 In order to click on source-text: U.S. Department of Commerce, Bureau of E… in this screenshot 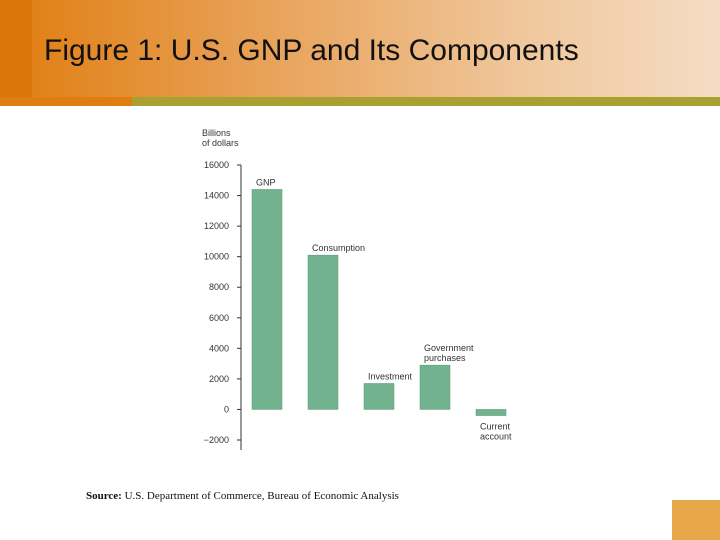, I will do `click(261, 496)`.